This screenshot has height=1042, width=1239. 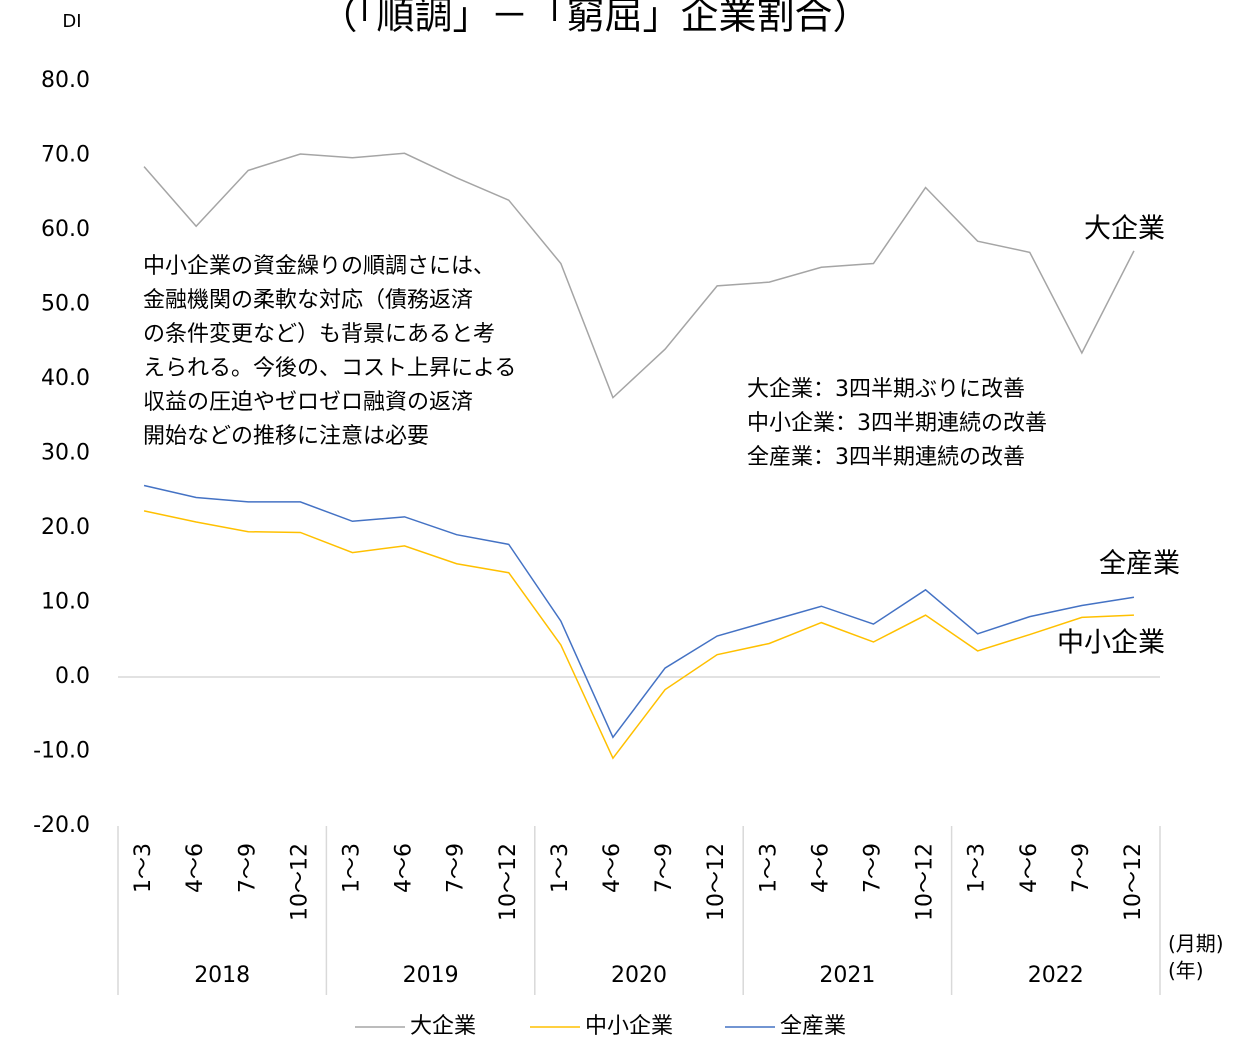 I want to click on y-tick-label: 80.0, so click(x=65, y=80).